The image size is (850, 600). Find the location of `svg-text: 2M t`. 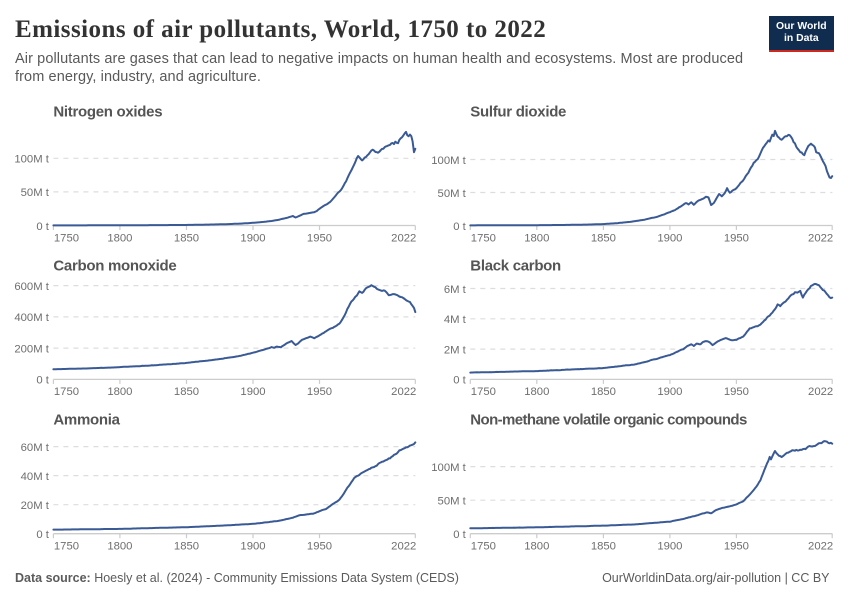

svg-text: 2M t is located at coordinates (455, 350).